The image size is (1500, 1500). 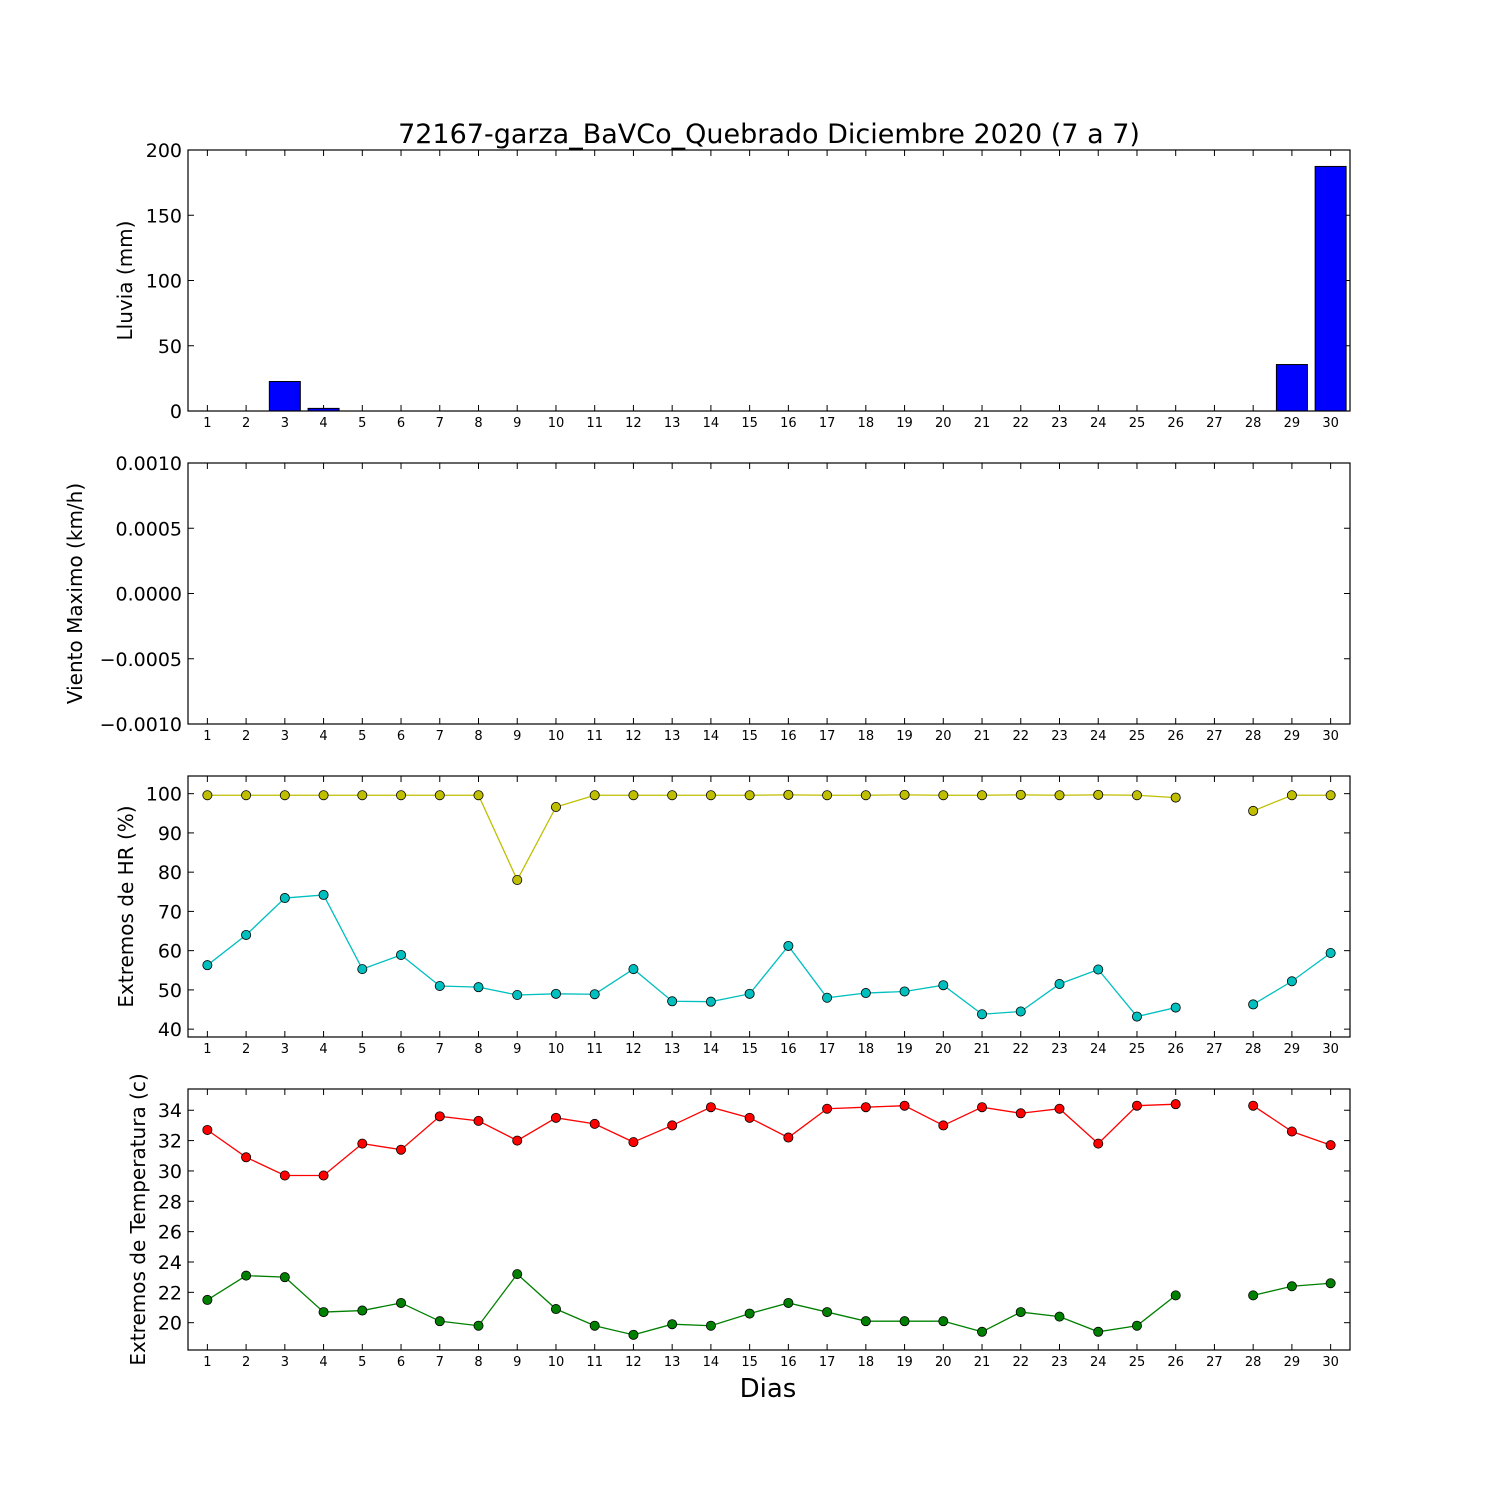 I want to click on x-tick-label: 24, so click(x=1098, y=423).